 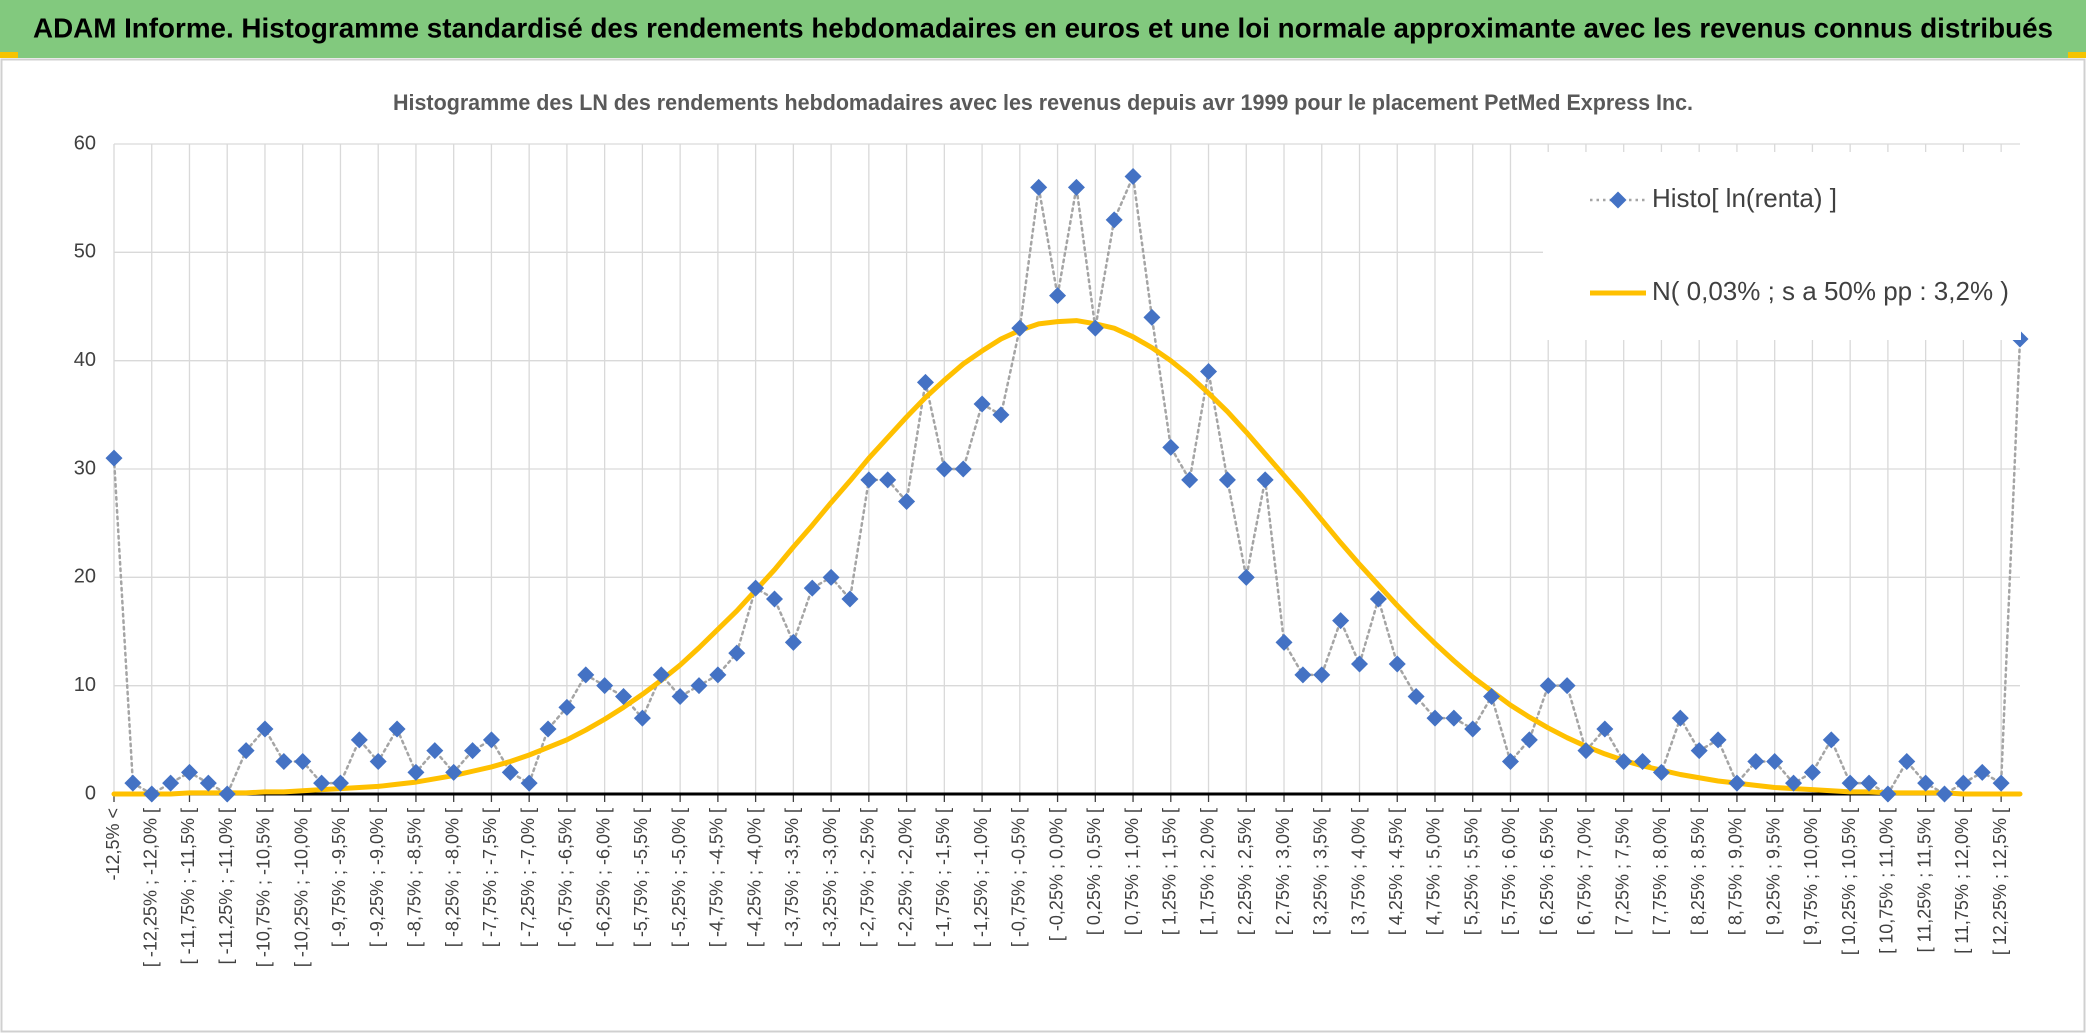 What do you see at coordinates (1547, 871) in the screenshot?
I see `x-tick-label: [ 6,25% ; 6,5% [` at bounding box center [1547, 871].